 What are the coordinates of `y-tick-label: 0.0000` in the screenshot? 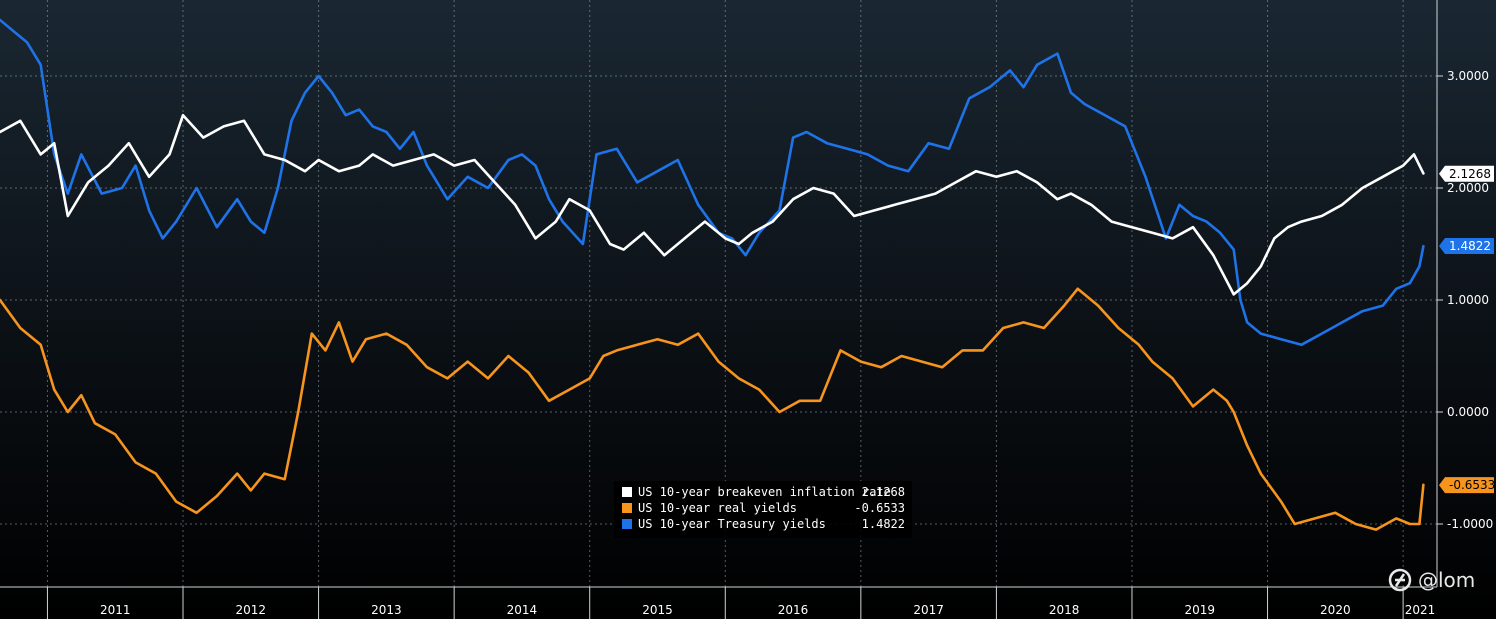 It's located at (1468, 412).